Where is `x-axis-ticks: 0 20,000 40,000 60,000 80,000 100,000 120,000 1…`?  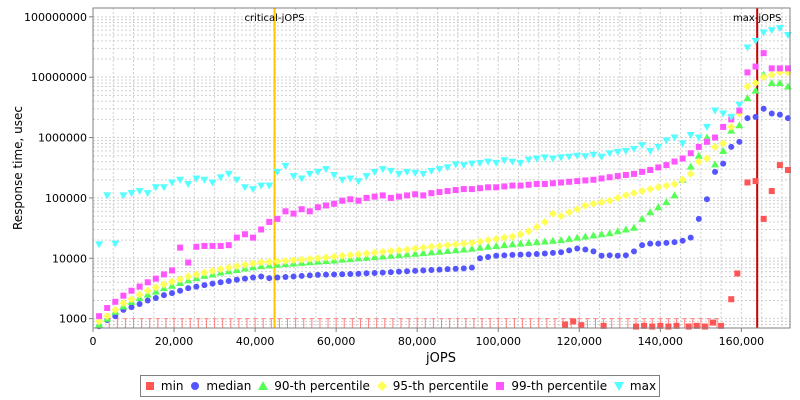
x-axis-ticks: 0 20,000 40,000 60,000 80,000 100,000 120,000 1… is located at coordinates (427, 338).